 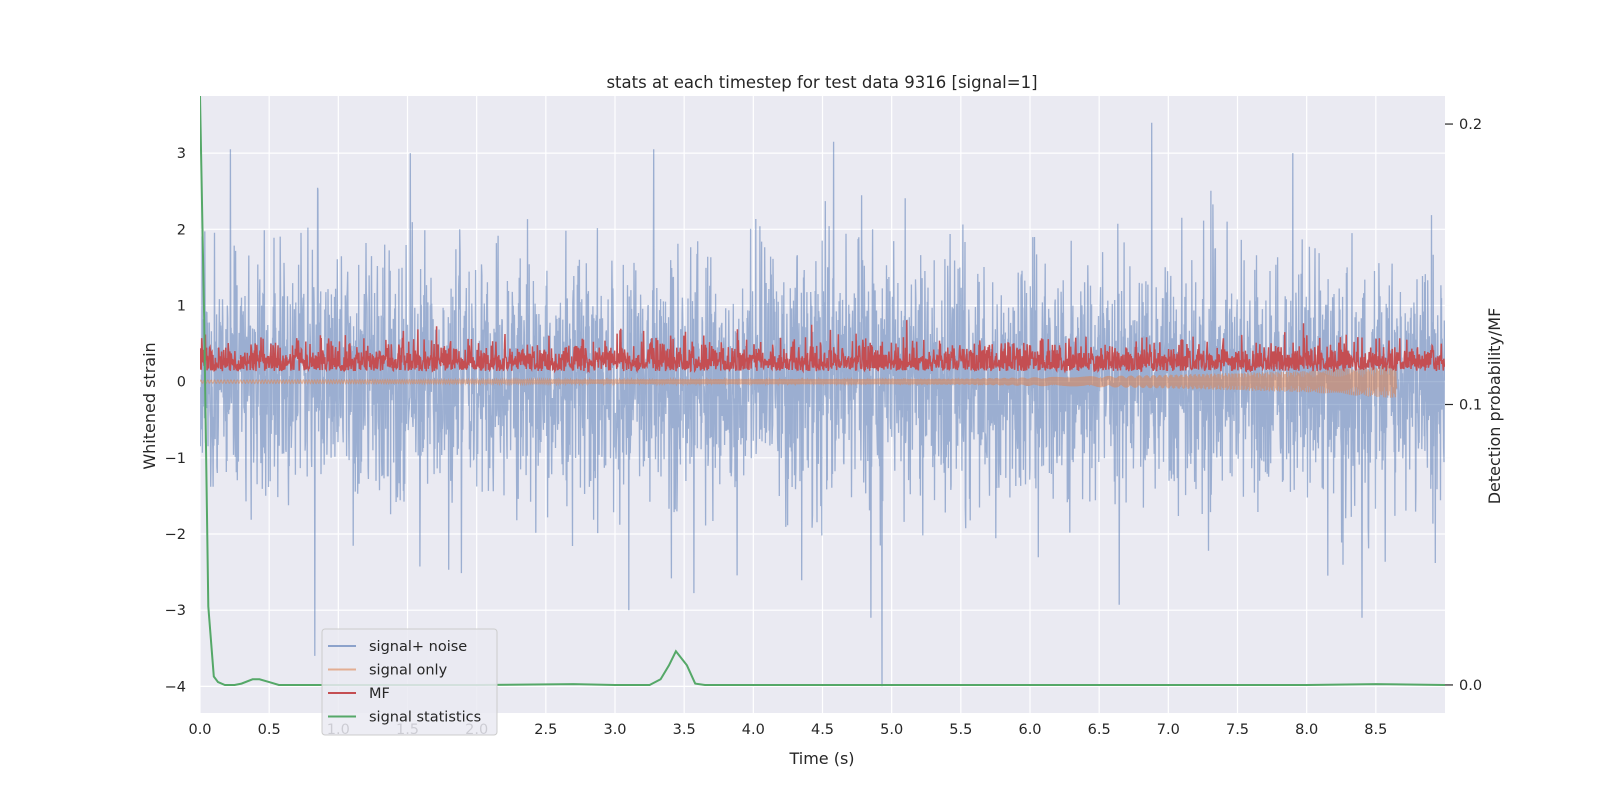 I want to click on series-line-signal-only, so click(x=799, y=381).